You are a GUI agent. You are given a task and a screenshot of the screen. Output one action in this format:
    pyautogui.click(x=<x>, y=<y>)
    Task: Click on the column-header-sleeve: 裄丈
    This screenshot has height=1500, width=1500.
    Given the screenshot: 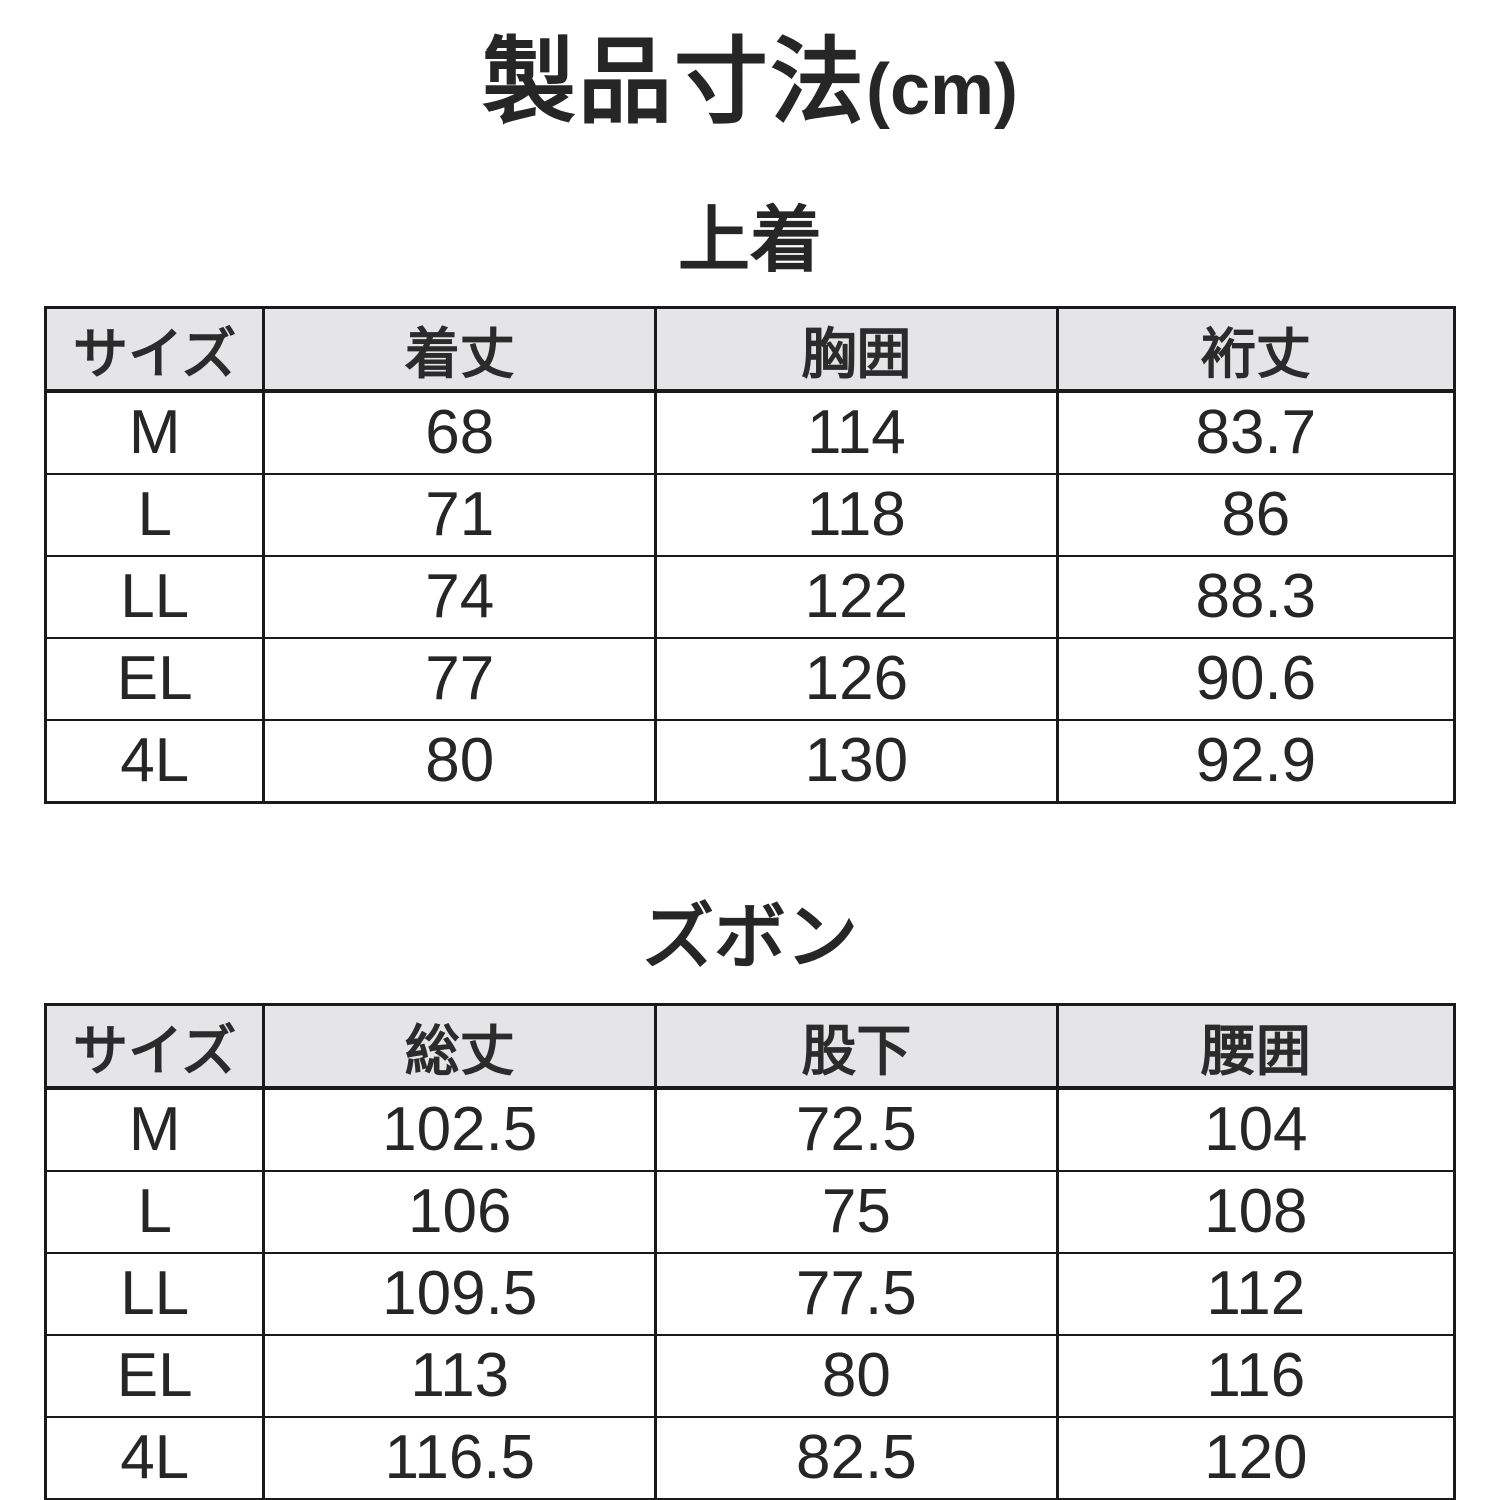 What is the action you would take?
    pyautogui.click(x=1256, y=349)
    